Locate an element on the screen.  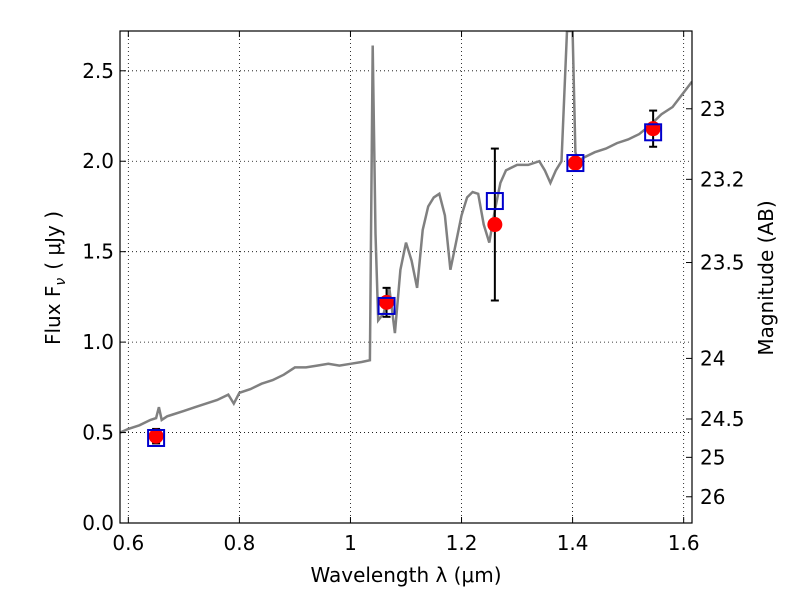
y-tick-label: 2.5 is located at coordinates (98, 71).